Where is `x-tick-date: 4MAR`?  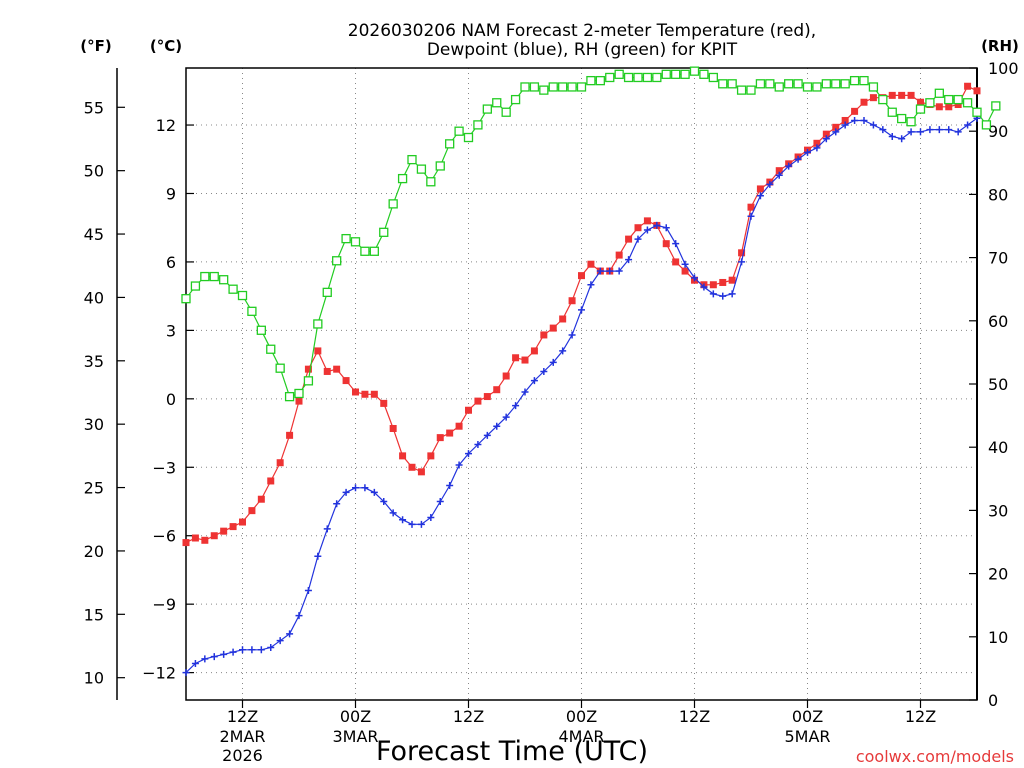 x-tick-date: 4MAR is located at coordinates (581, 736).